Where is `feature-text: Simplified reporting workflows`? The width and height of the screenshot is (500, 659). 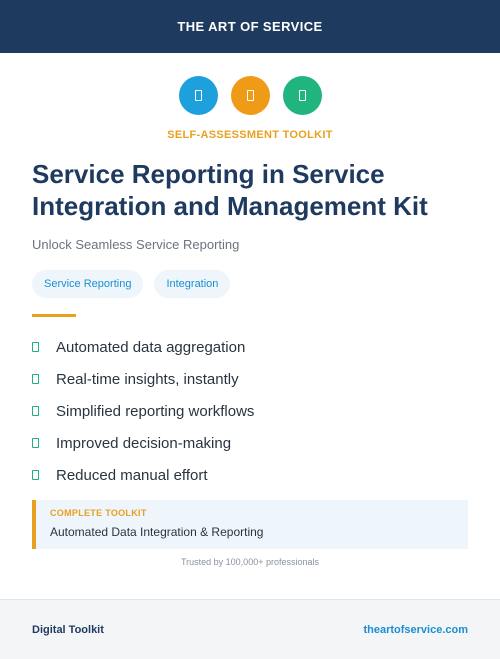 feature-text: Simplified reporting workflows is located at coordinates (155, 411).